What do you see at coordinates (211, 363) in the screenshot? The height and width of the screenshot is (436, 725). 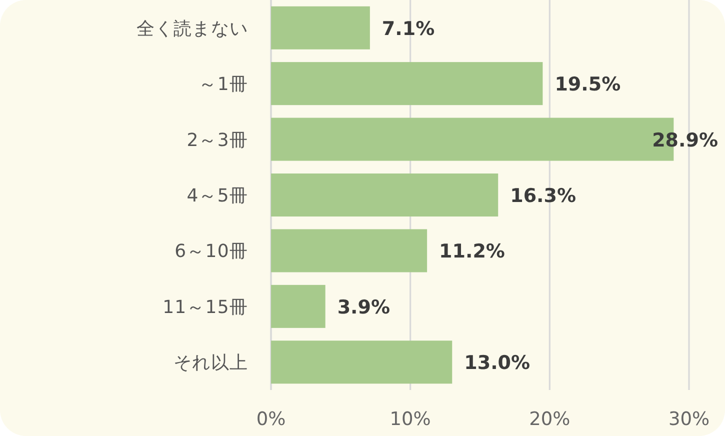 I see `y-tick-label: それ以上` at bounding box center [211, 363].